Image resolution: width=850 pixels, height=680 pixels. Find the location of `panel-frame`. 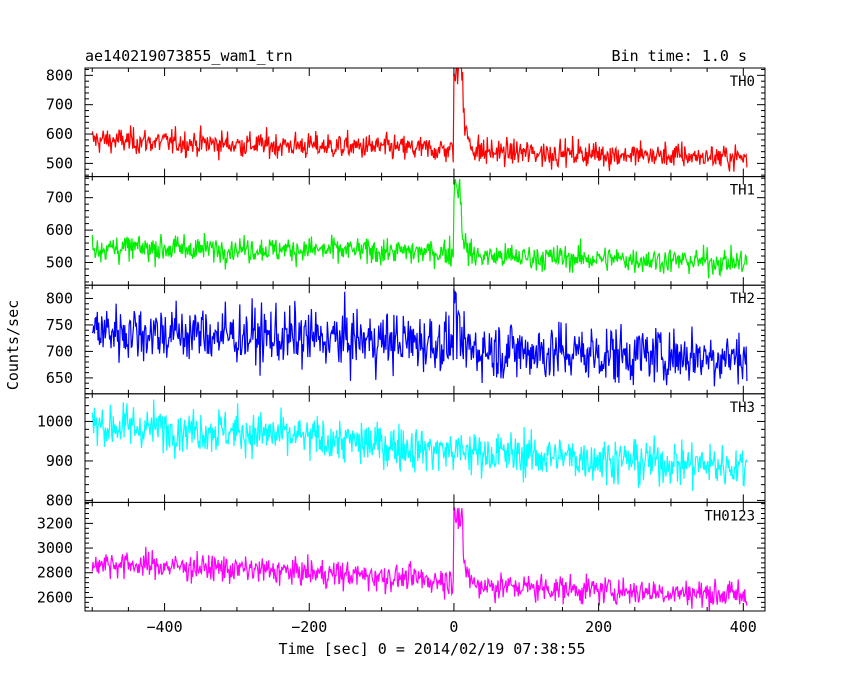

panel-frame is located at coordinates (425, 556).